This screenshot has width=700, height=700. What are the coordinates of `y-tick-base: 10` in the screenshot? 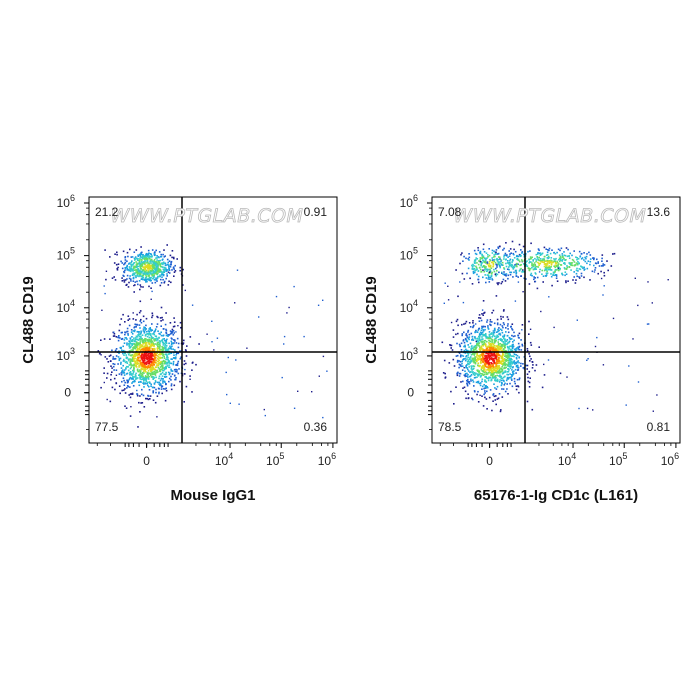 It's located at (407, 256).